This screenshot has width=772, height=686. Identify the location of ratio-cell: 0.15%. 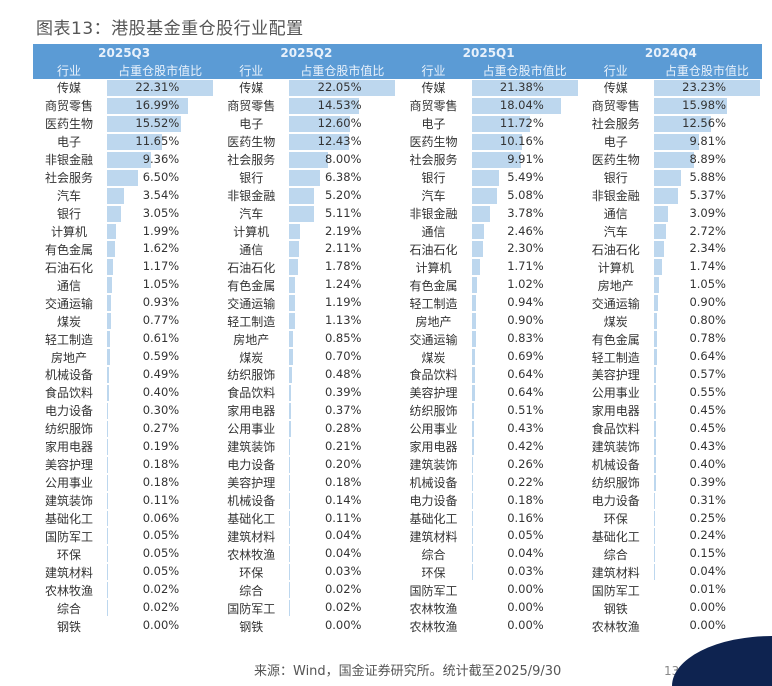
(707, 554).